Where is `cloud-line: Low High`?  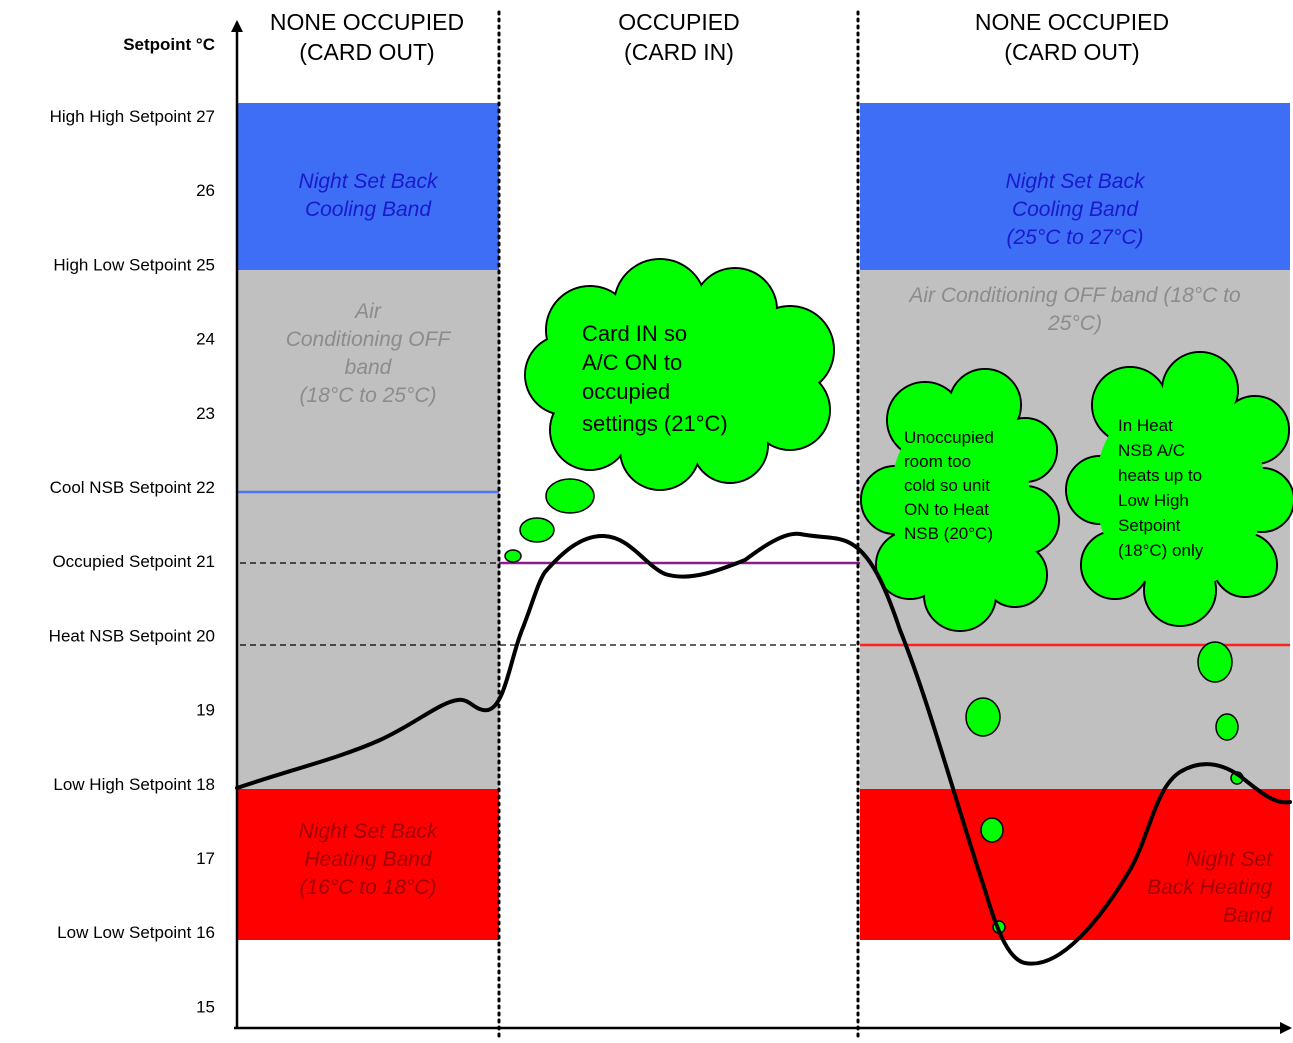 cloud-line: Low High is located at coordinates (1153, 500).